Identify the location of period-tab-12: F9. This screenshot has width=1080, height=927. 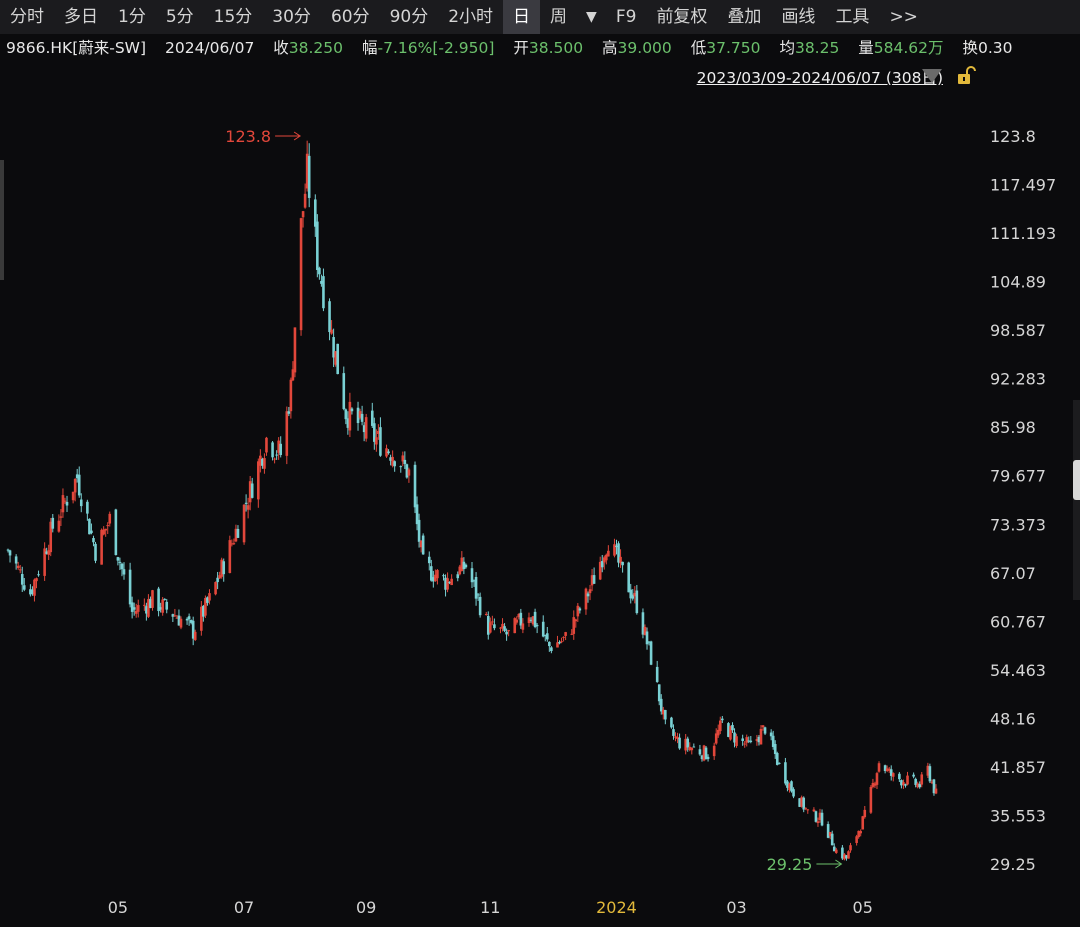
(626, 17).